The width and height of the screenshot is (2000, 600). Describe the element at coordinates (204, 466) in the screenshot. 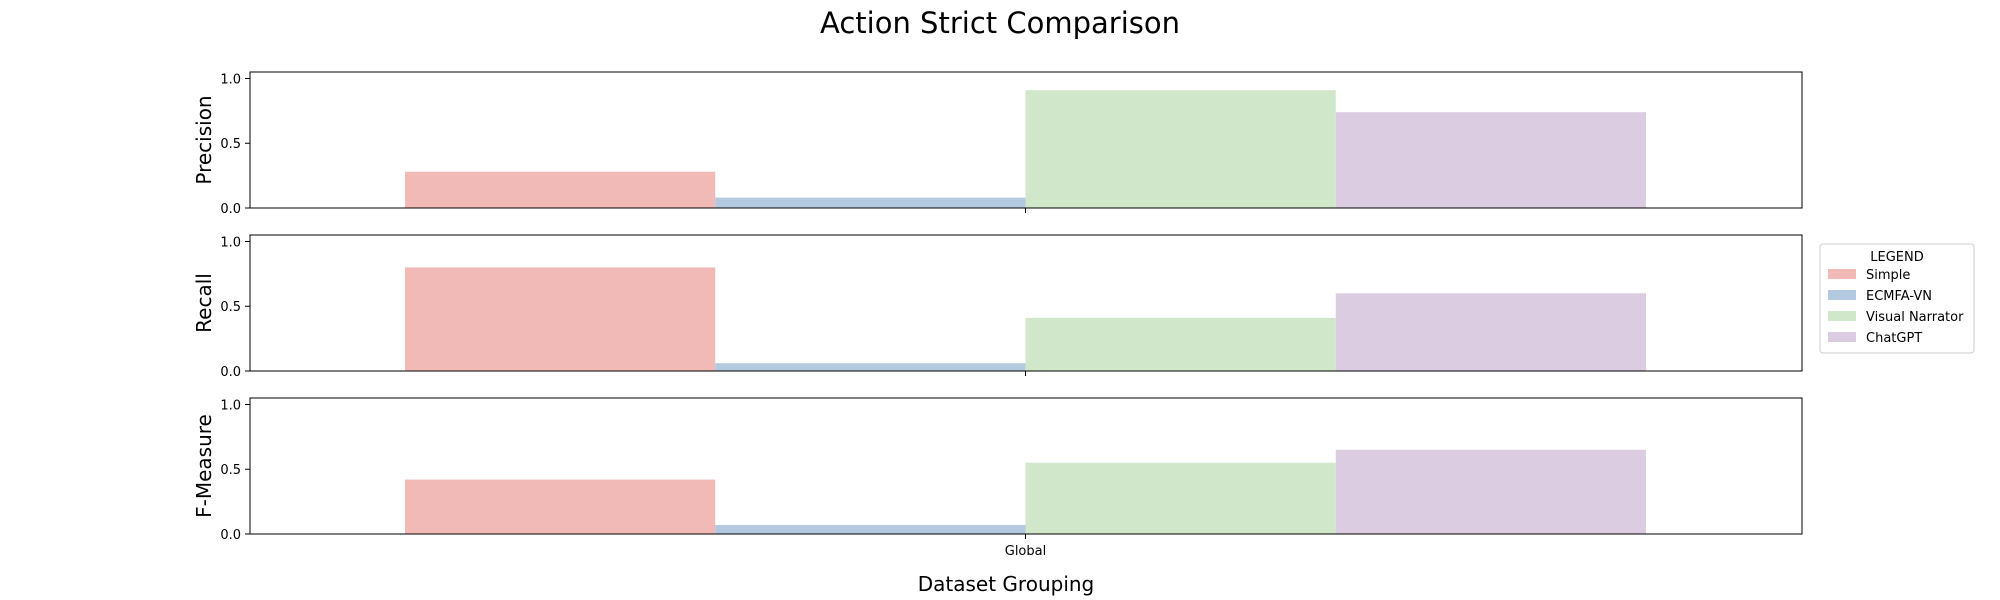

I see `y-axis-label-f-measure: F-Measure` at that location.